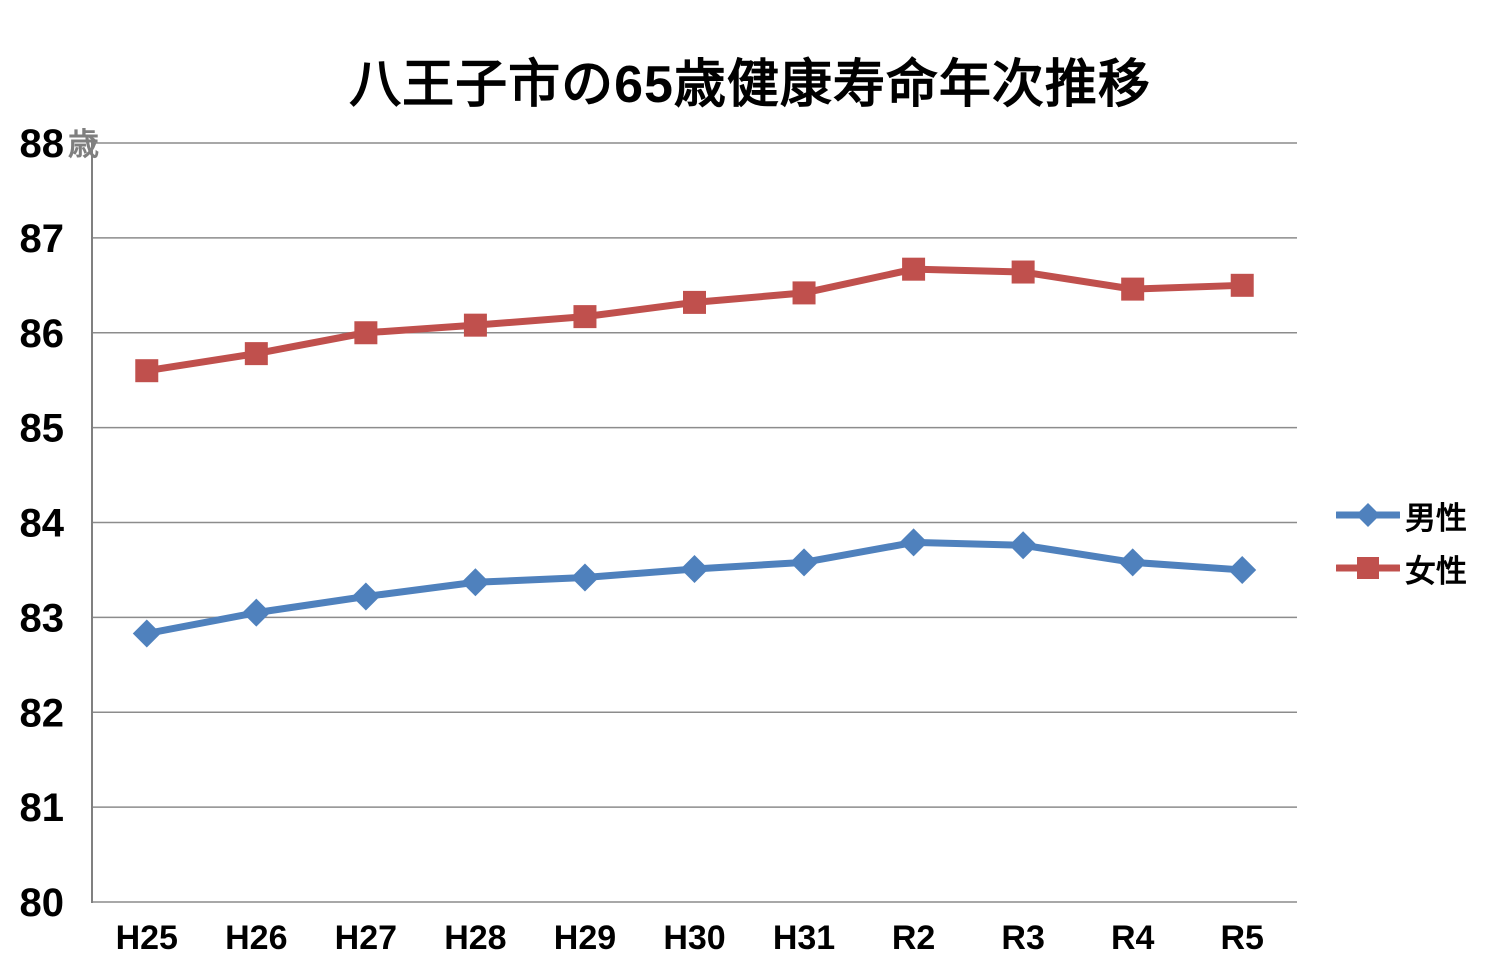  I want to click on data-marker-male-H26, so click(256, 612).